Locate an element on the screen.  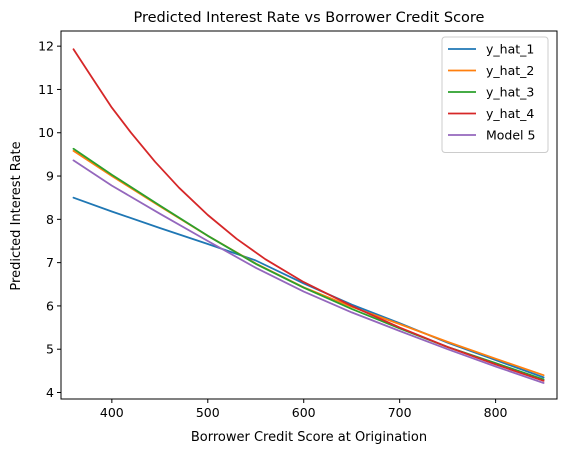
y-tick-label: 7 is located at coordinates (50, 262).